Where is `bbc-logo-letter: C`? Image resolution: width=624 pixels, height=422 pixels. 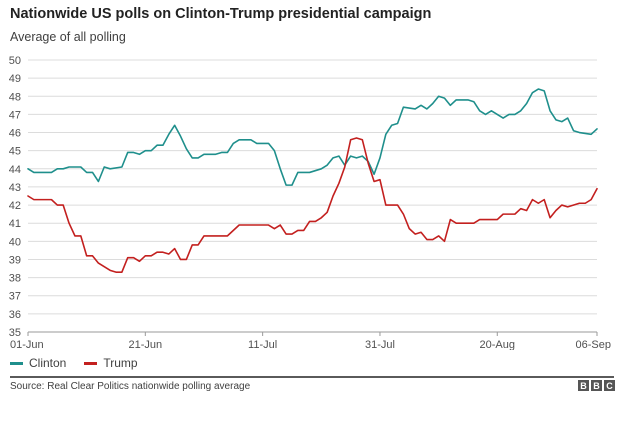 bbc-logo-letter: C is located at coordinates (609, 385).